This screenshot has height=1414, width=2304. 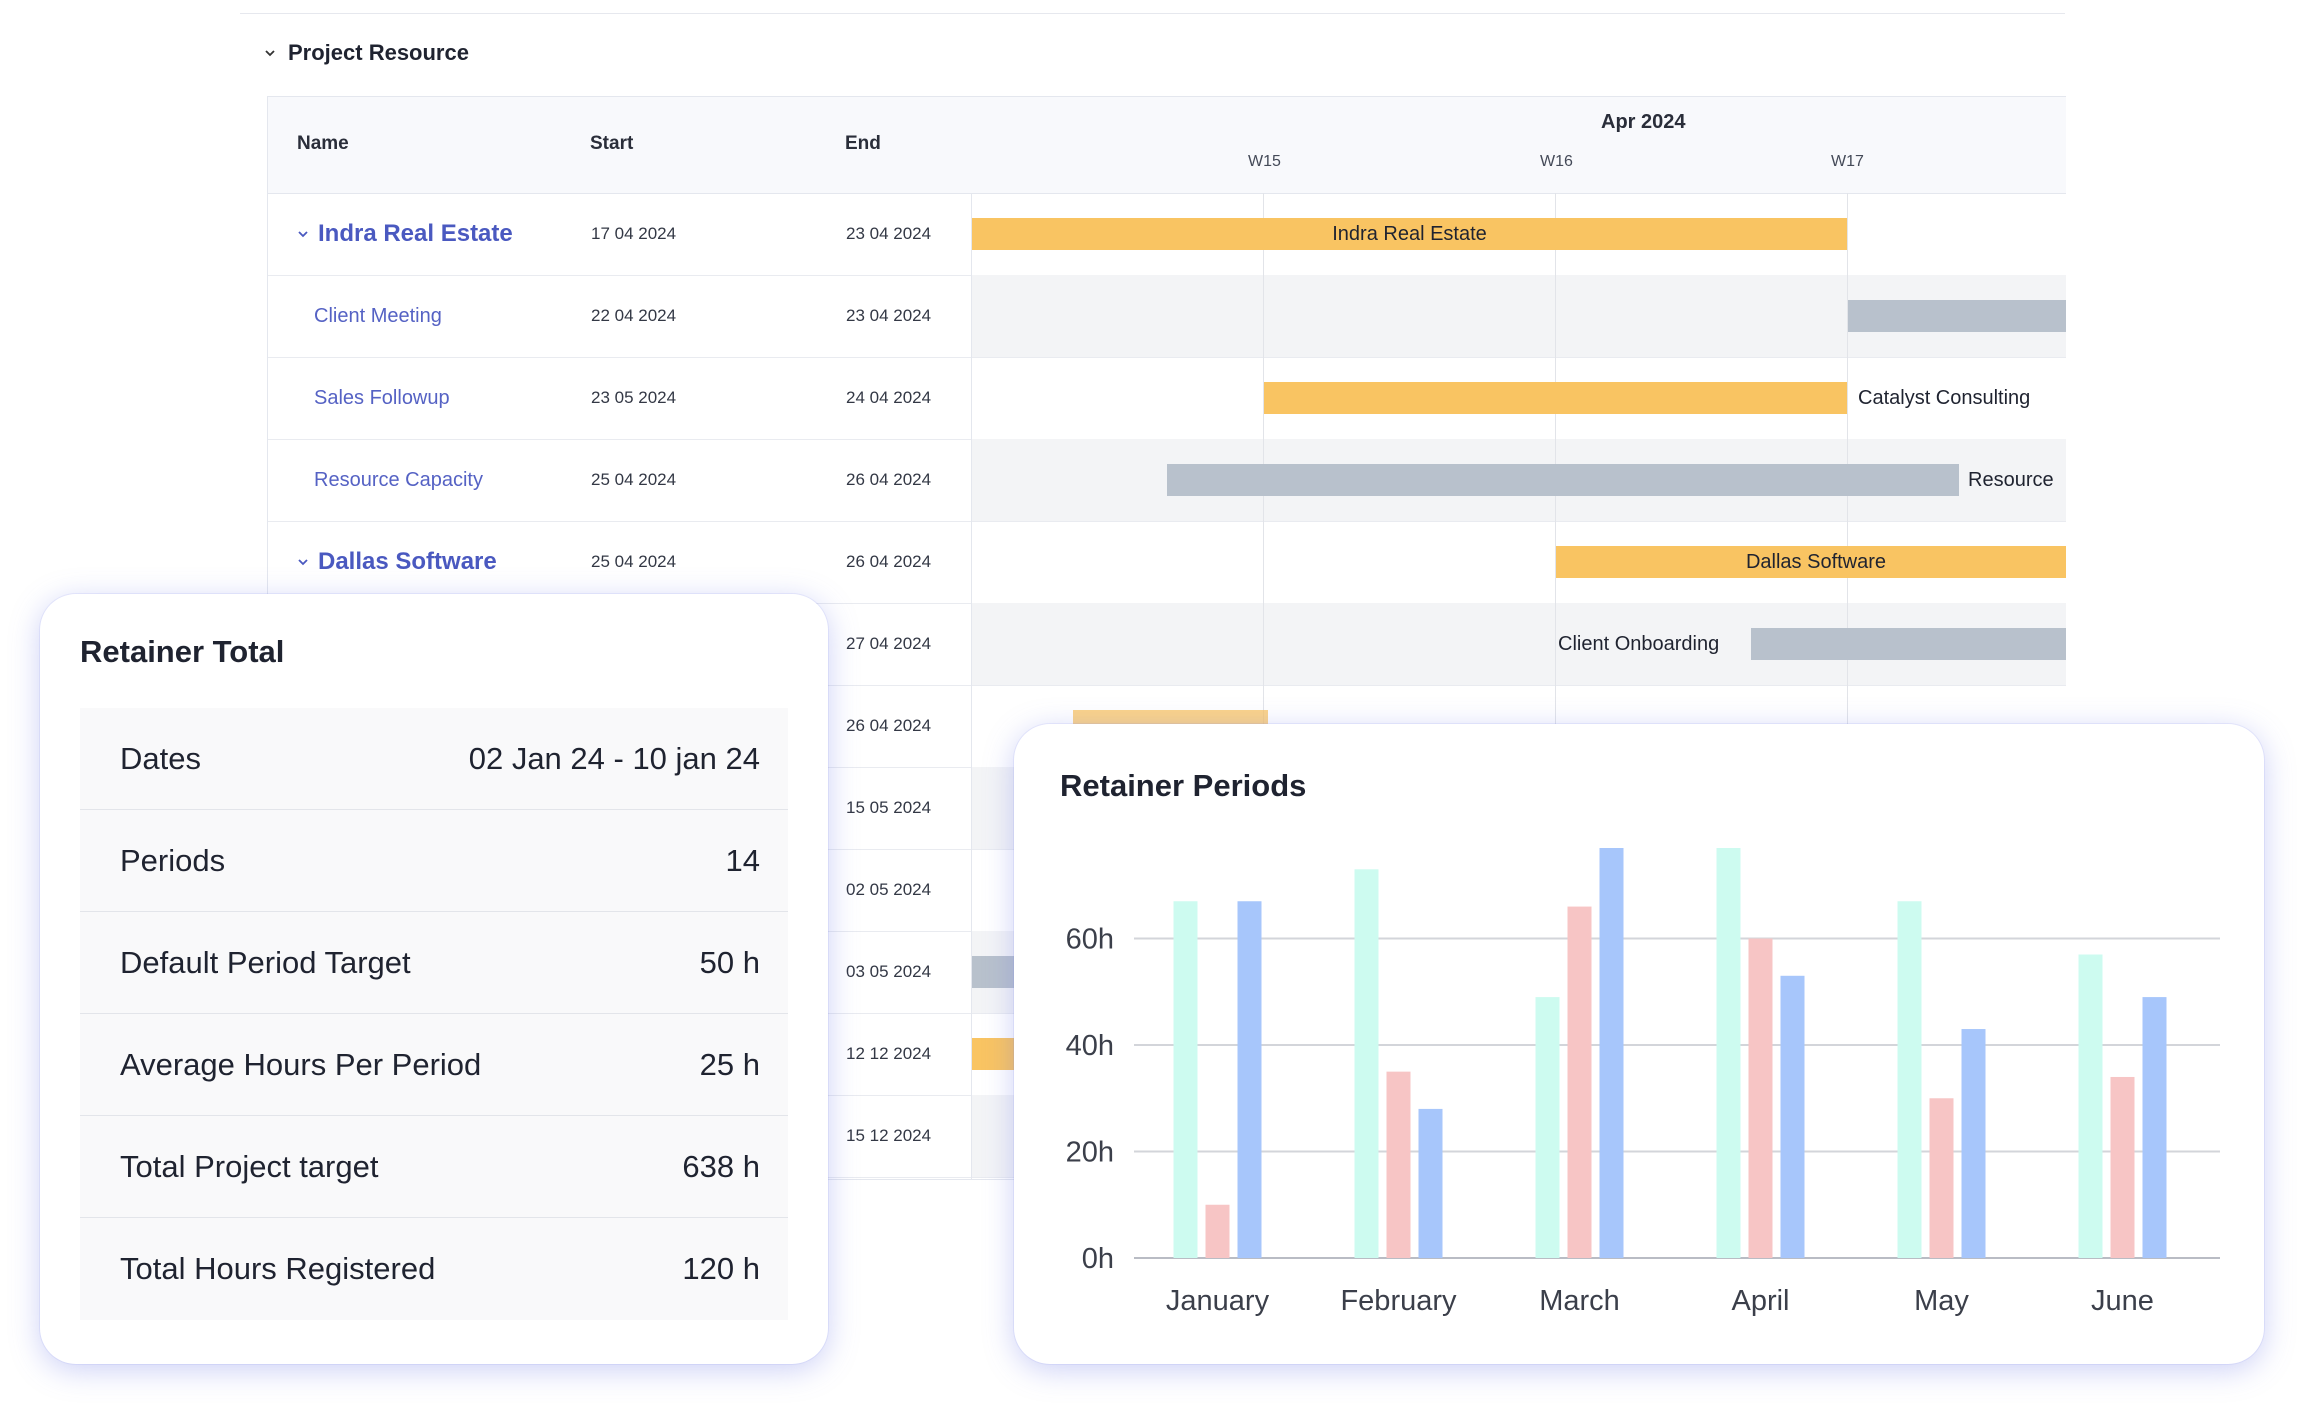 What do you see at coordinates (729, 962) in the screenshot?
I see `detail-value: 50 h` at bounding box center [729, 962].